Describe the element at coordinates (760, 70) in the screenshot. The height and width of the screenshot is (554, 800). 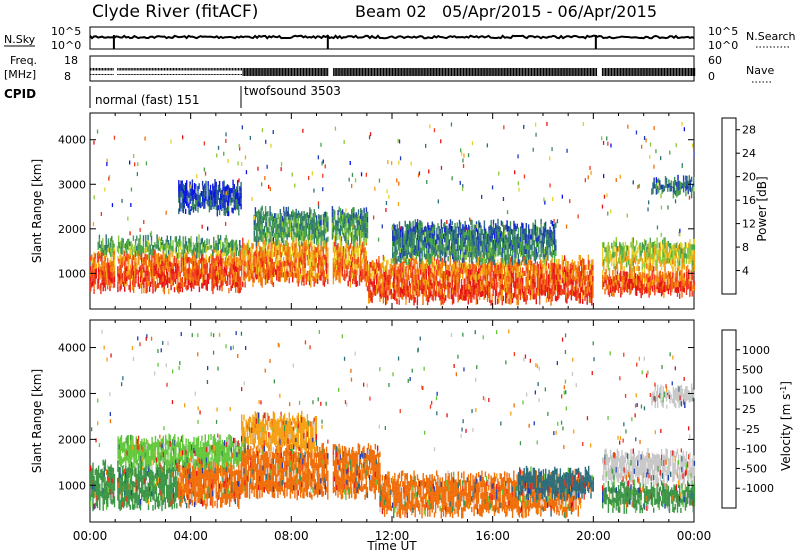
I see `nave-label: Nave` at that location.